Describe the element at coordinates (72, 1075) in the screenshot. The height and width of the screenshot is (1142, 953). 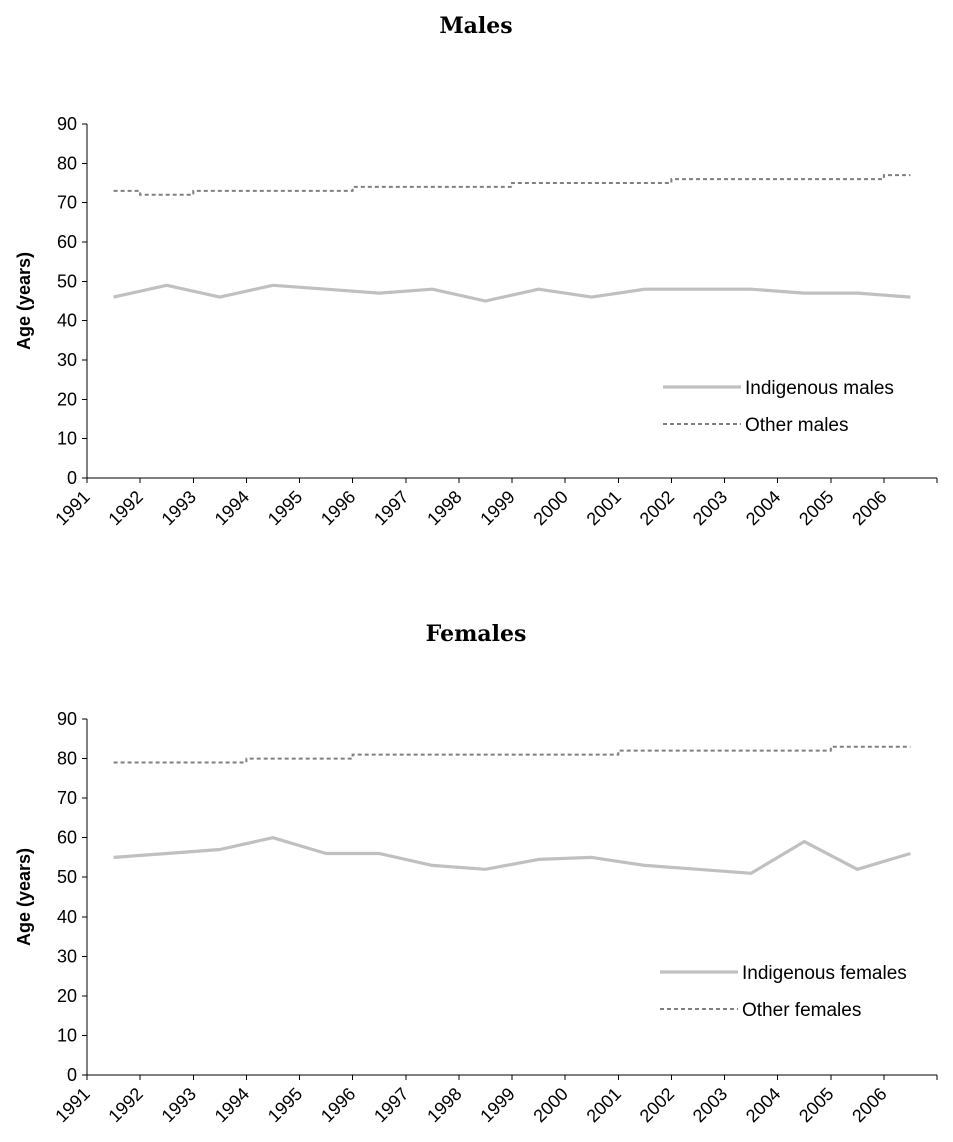
I see `y-tick-label: 0` at that location.